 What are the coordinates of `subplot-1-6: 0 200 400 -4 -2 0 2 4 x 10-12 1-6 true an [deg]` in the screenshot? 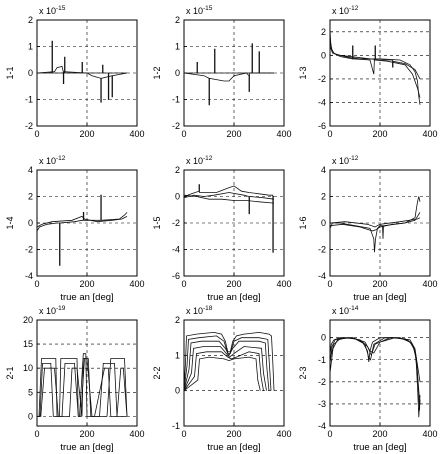 It's located at (368, 229).